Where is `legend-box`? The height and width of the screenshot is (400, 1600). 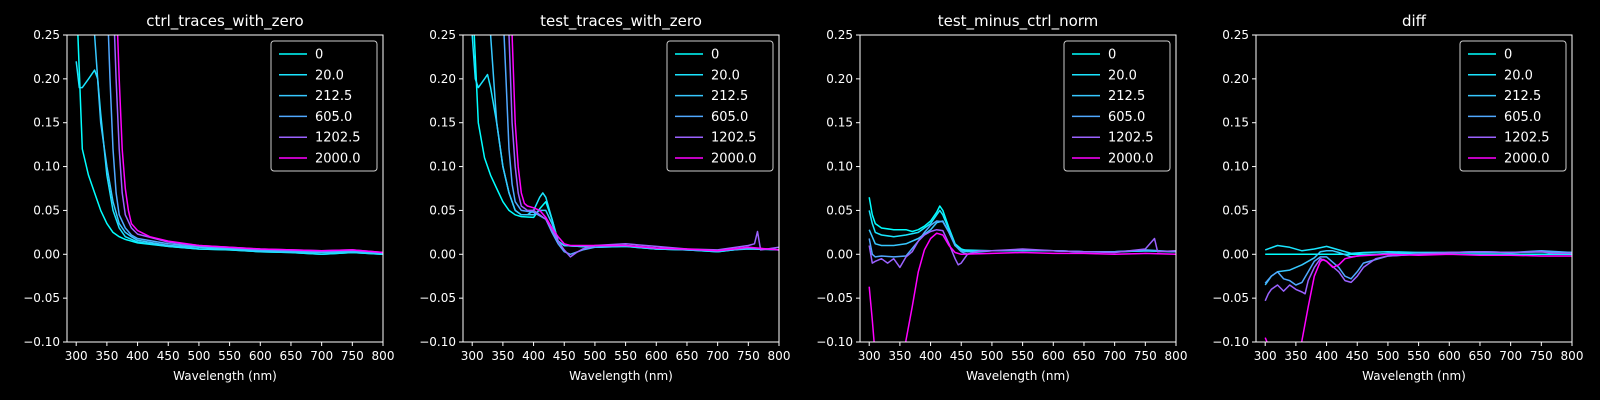 legend-box is located at coordinates (1117, 106).